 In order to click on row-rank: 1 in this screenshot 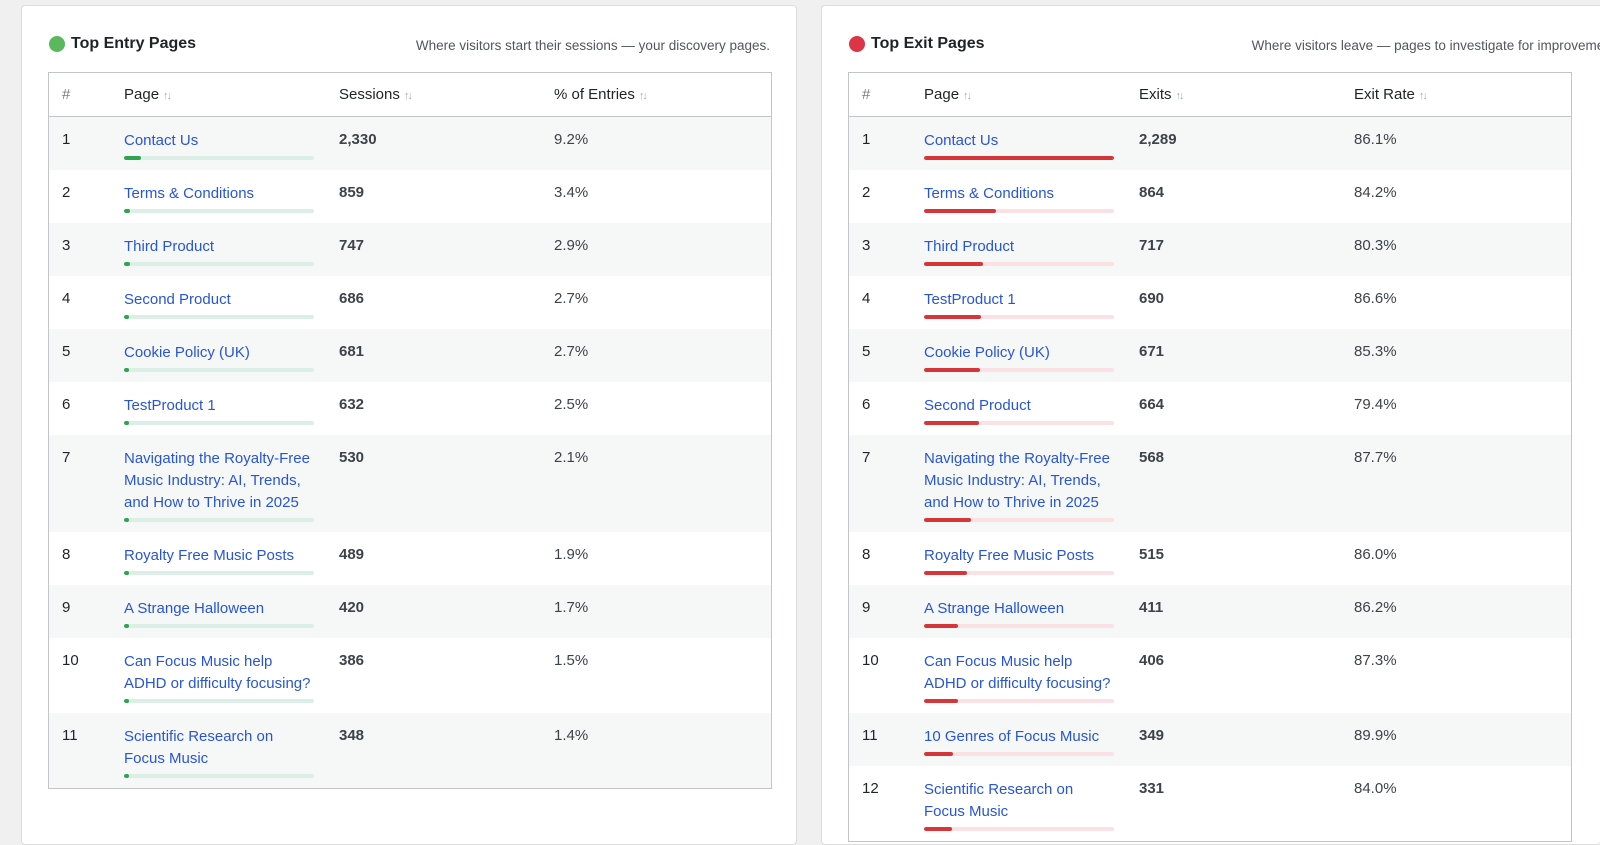, I will do `click(66, 139)`.